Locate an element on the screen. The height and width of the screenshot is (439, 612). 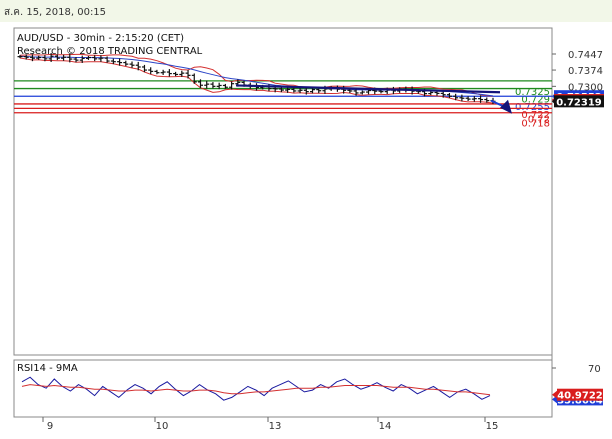
y-tick-label-0: 0.7447 is located at coordinates (585, 55).